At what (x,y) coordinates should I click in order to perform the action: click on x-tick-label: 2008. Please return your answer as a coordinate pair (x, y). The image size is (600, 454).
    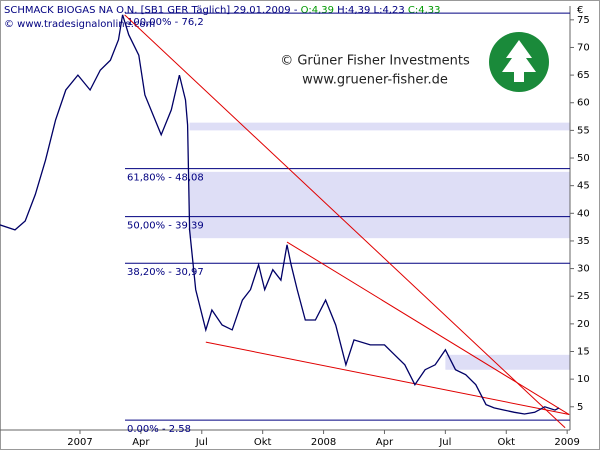
    Looking at the image, I should click on (323, 442).